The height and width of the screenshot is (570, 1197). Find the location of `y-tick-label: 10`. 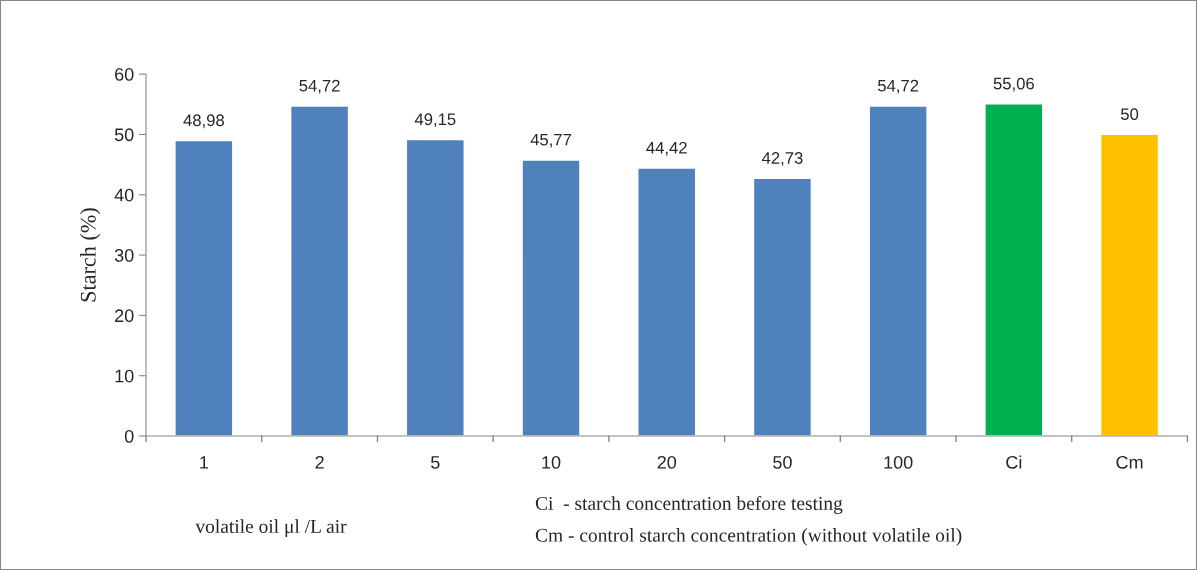

y-tick-label: 10 is located at coordinates (124, 376).